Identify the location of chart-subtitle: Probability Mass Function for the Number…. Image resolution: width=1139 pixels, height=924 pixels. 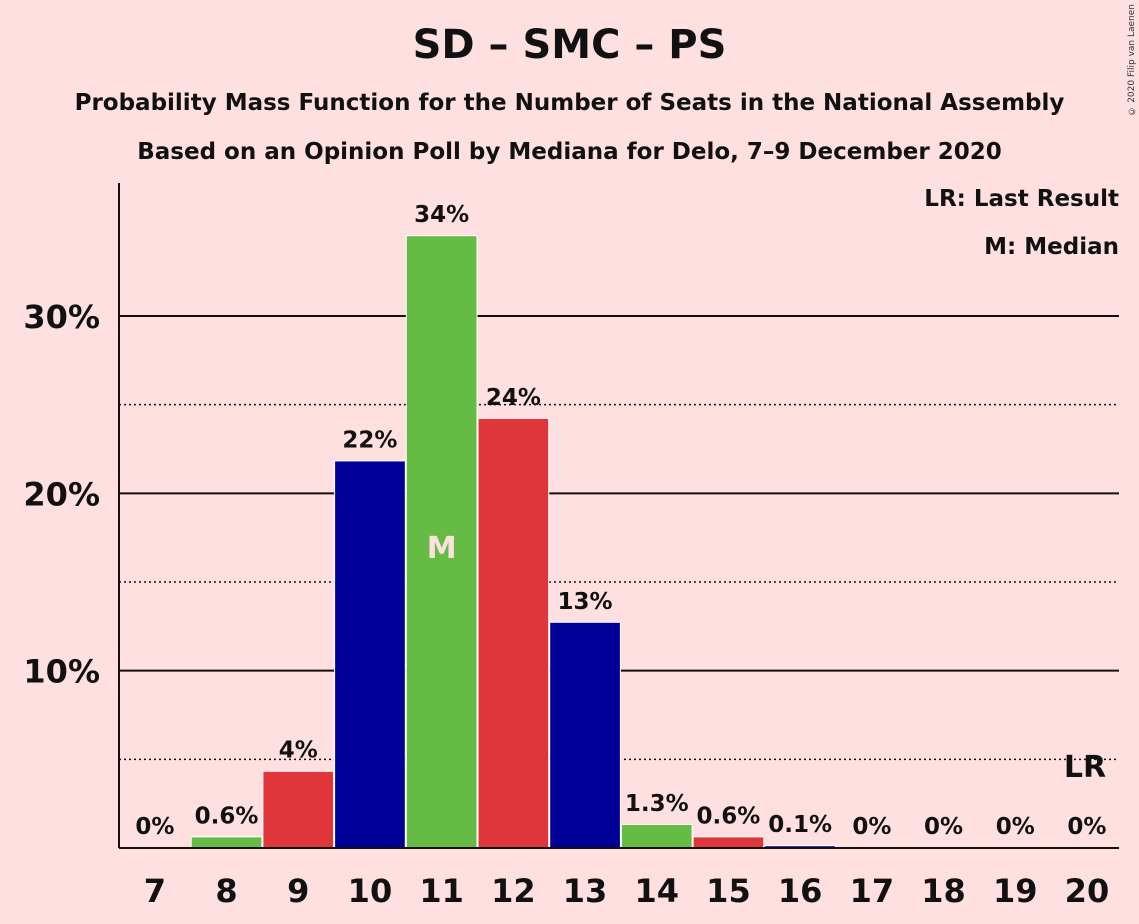
(569, 103).